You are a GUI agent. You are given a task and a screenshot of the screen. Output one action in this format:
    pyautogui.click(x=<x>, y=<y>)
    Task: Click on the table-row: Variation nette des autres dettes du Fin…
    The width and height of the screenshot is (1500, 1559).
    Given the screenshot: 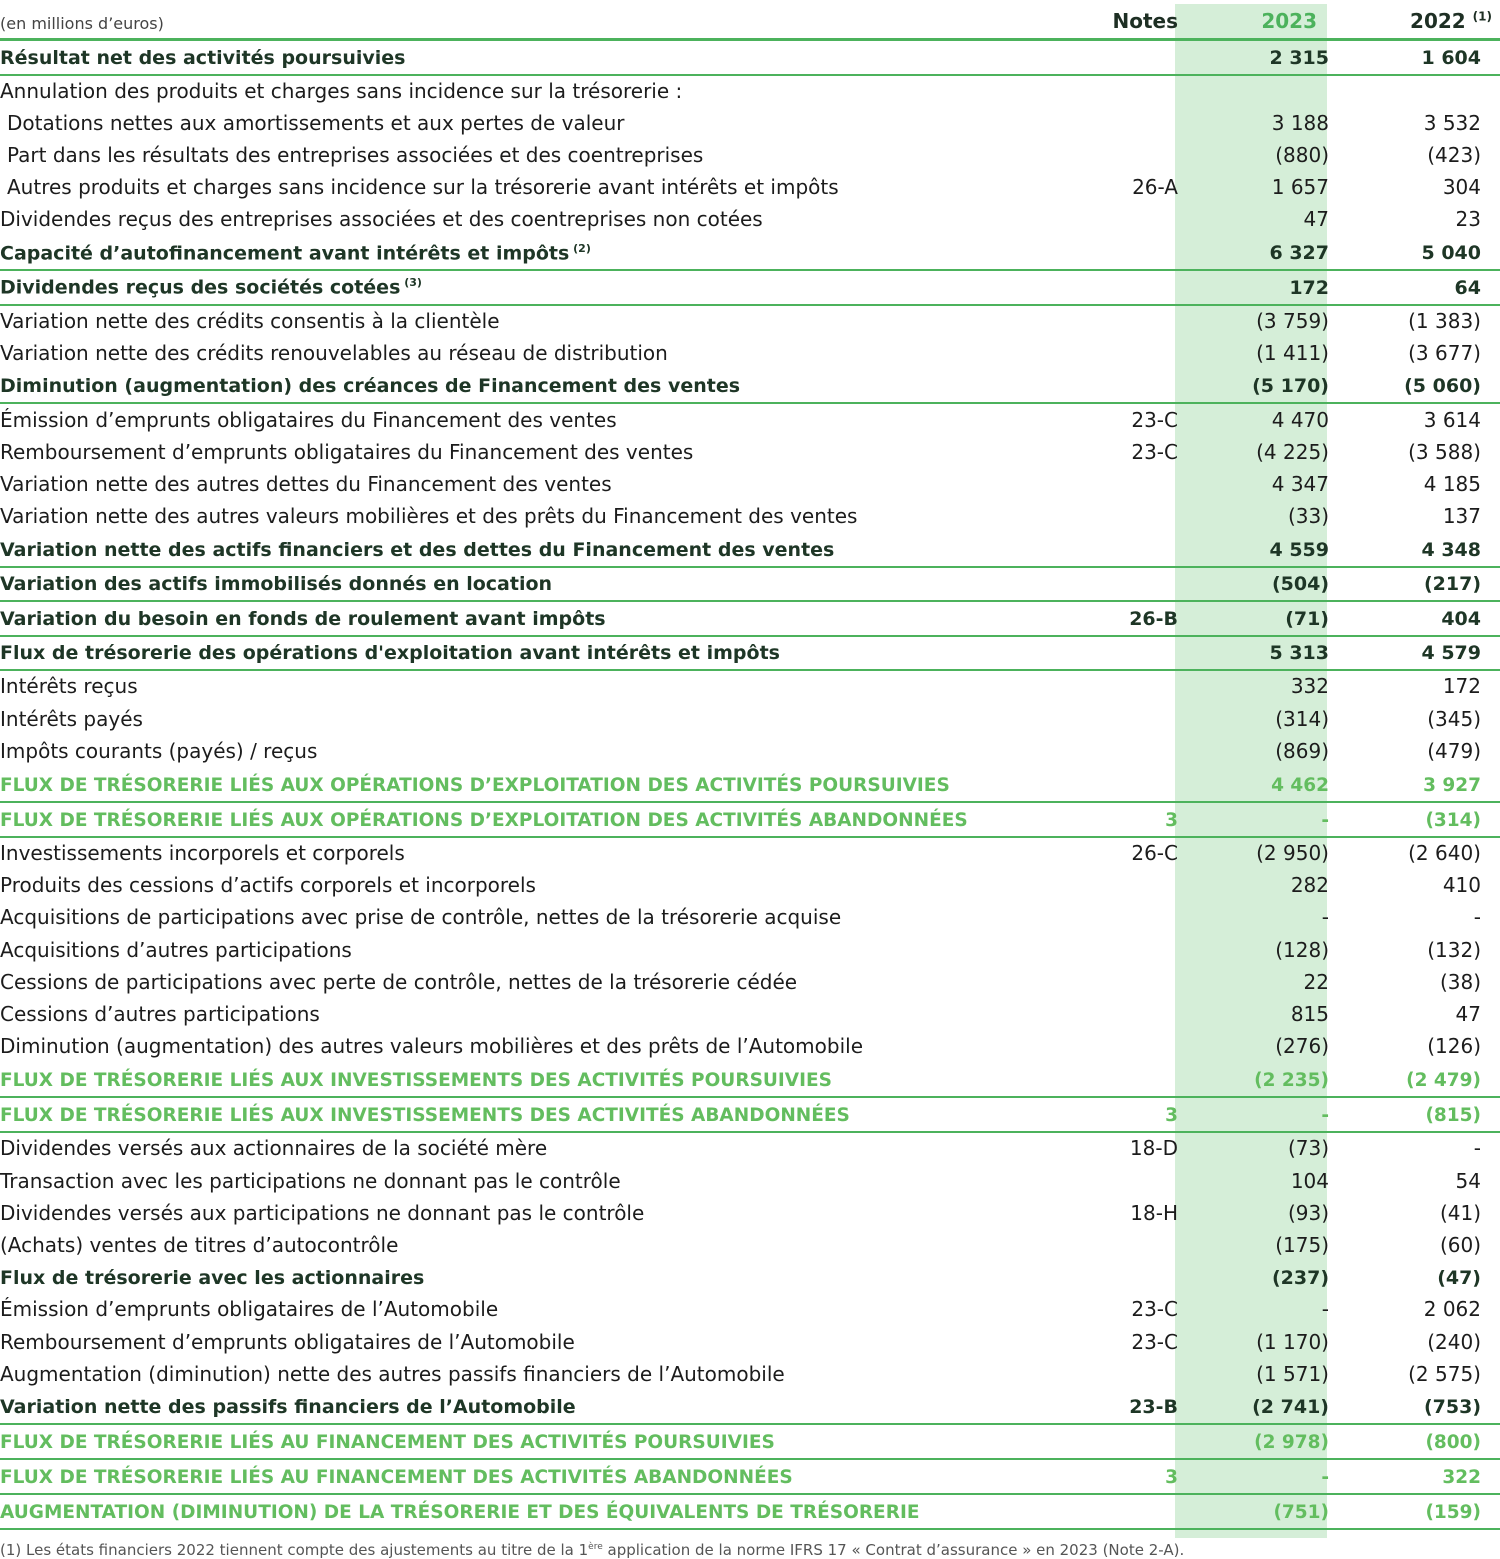 What is the action you would take?
    pyautogui.click(x=750, y=485)
    